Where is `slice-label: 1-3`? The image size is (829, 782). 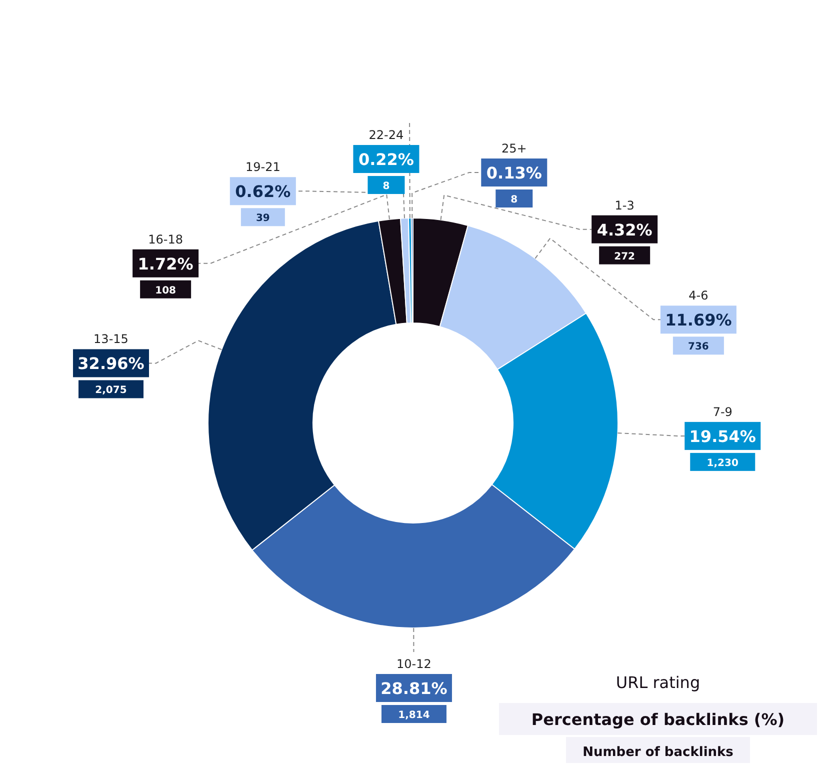
slice-label: 1-3 is located at coordinates (624, 205).